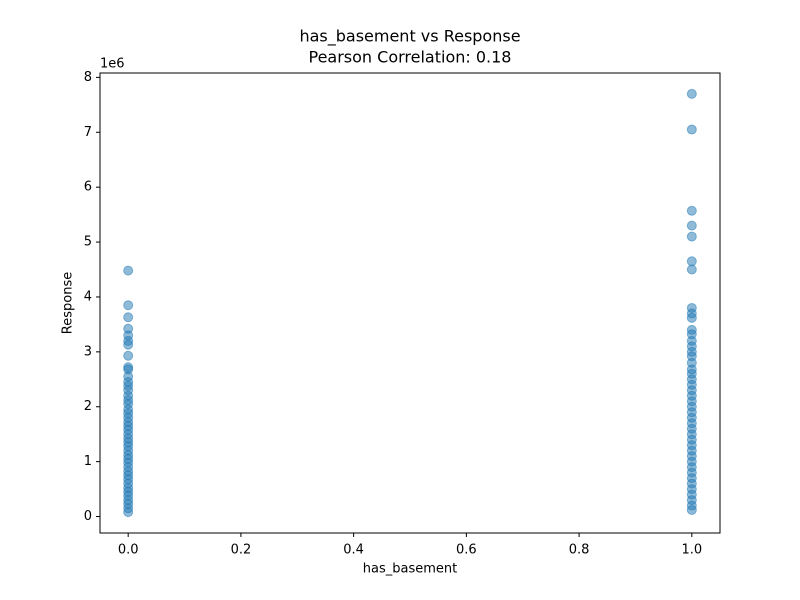 The height and width of the screenshot is (600, 800). What do you see at coordinates (353, 550) in the screenshot?
I see `x-tick-label: 0.4` at bounding box center [353, 550].